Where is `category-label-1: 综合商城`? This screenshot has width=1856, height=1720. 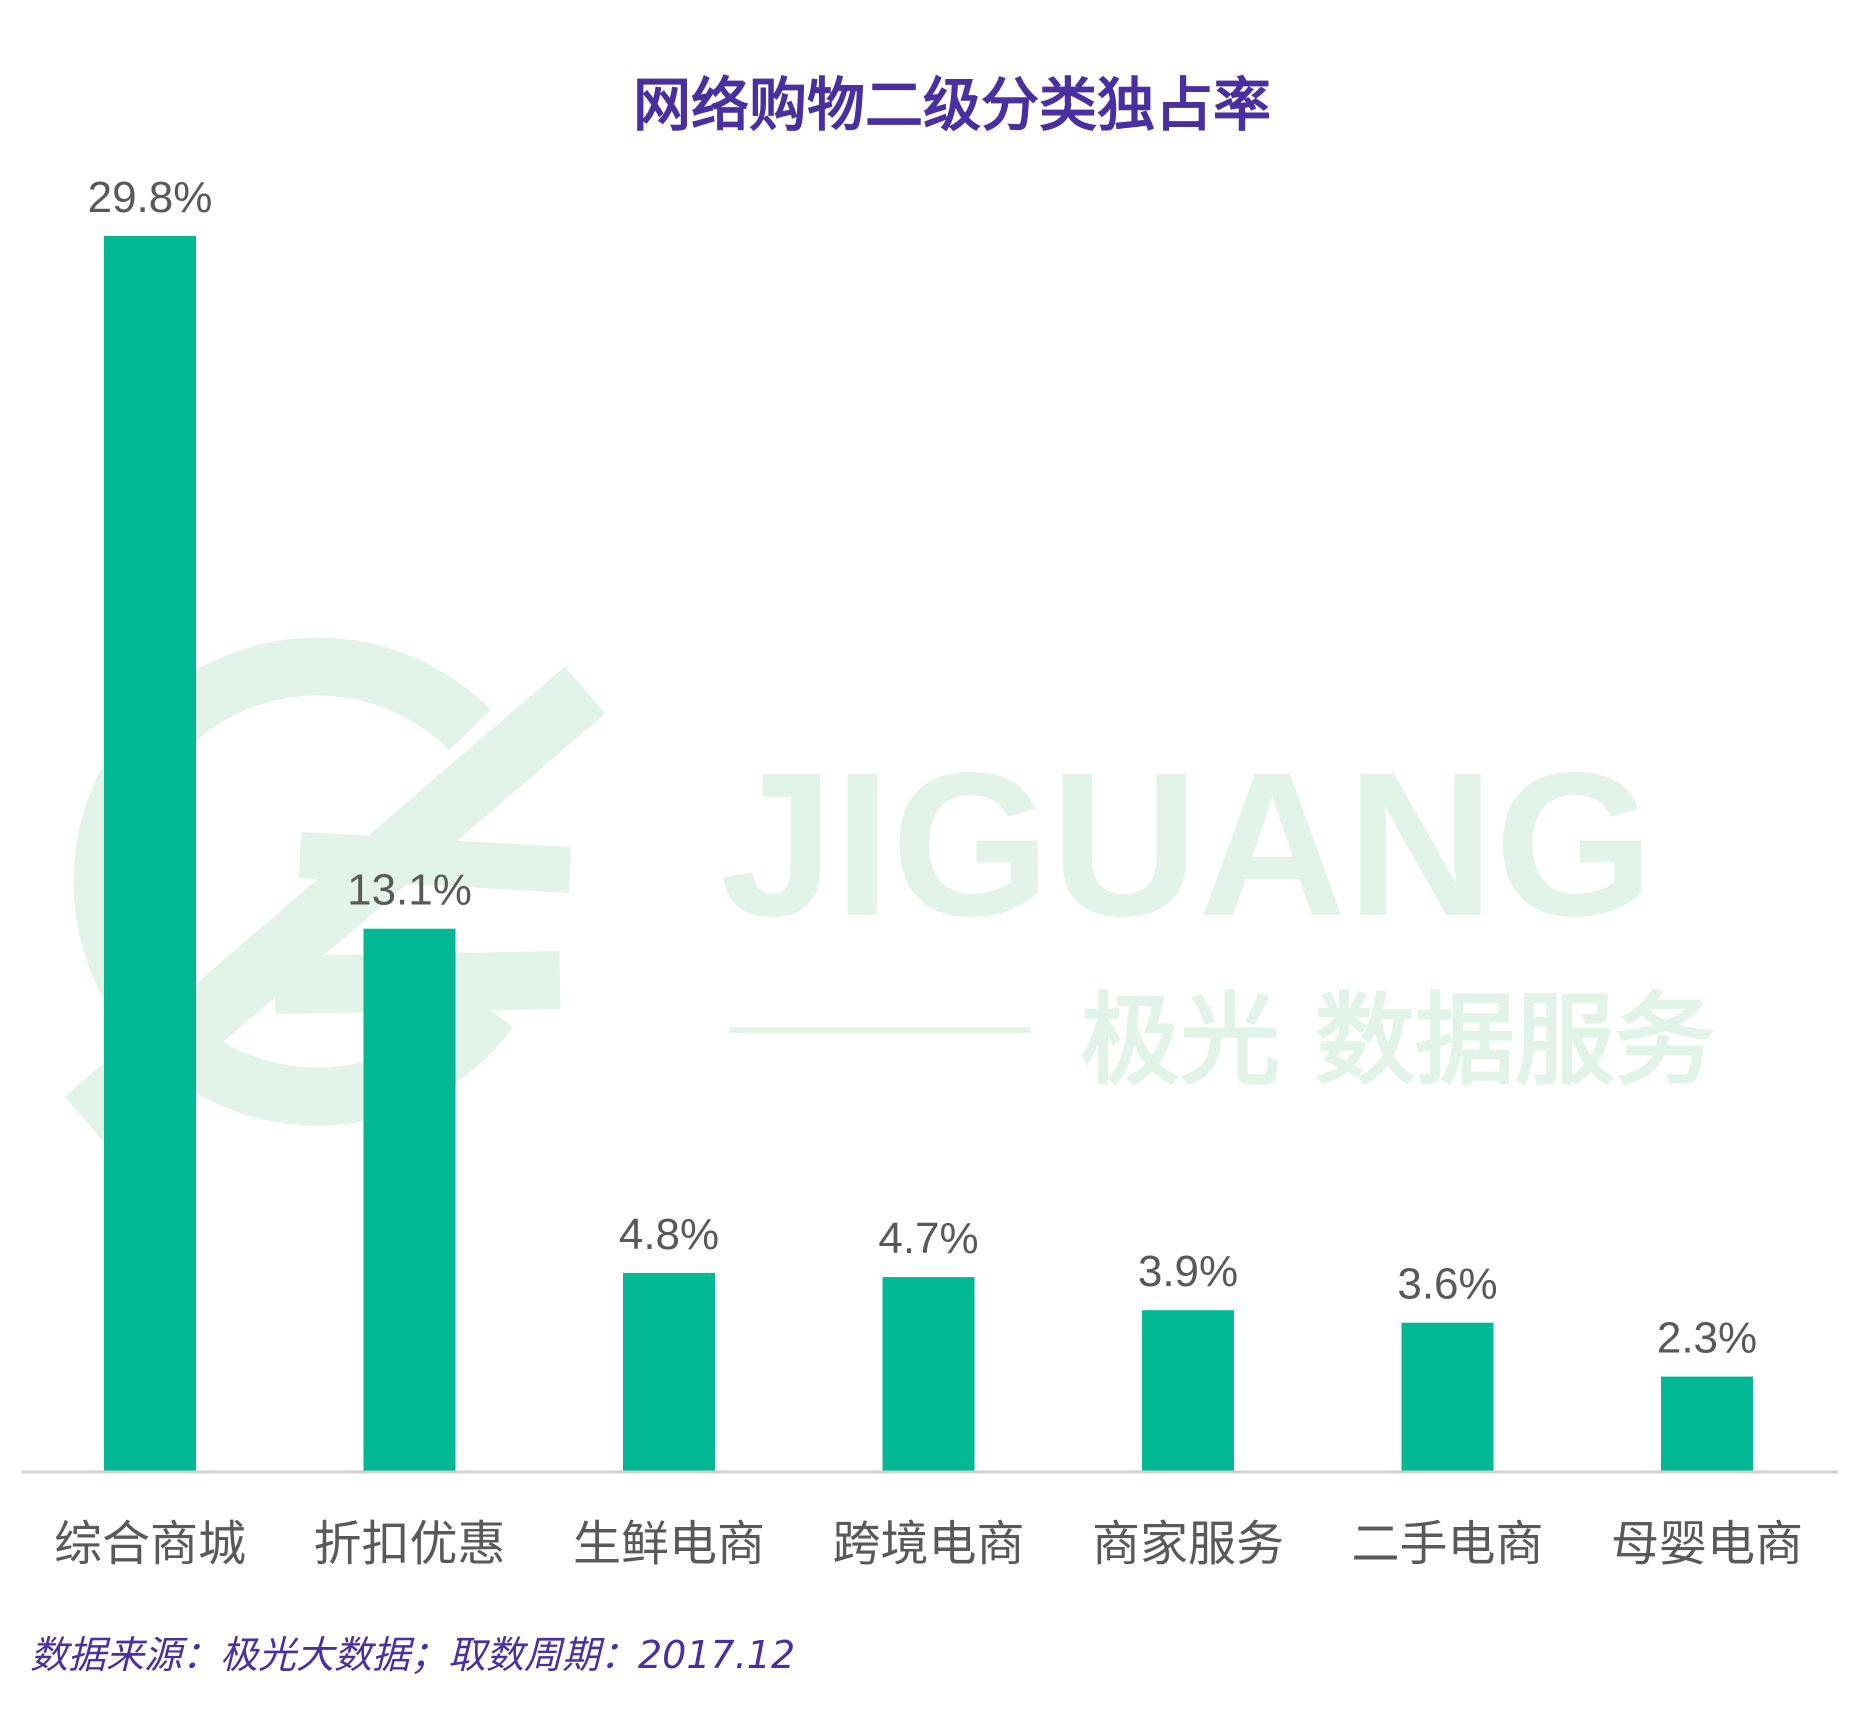
category-label-1: 综合商城 is located at coordinates (150, 1544).